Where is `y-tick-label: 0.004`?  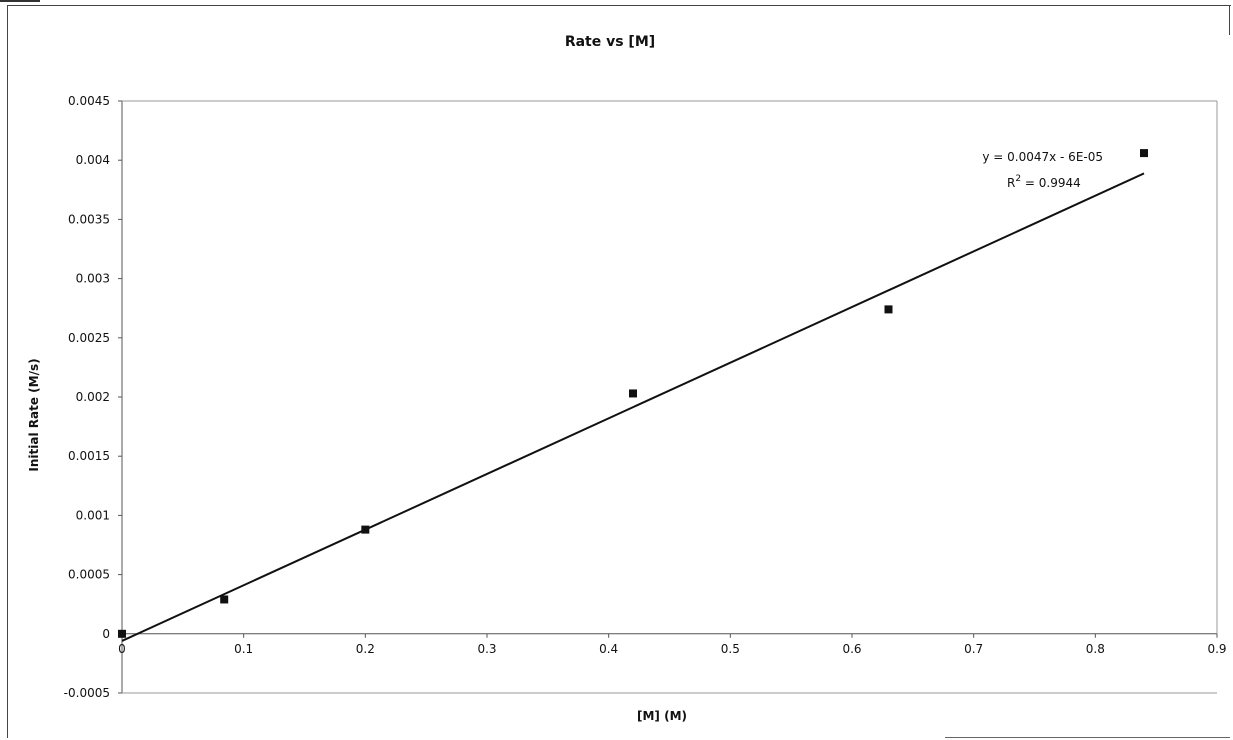
y-tick-label: 0.004 is located at coordinates (93, 160).